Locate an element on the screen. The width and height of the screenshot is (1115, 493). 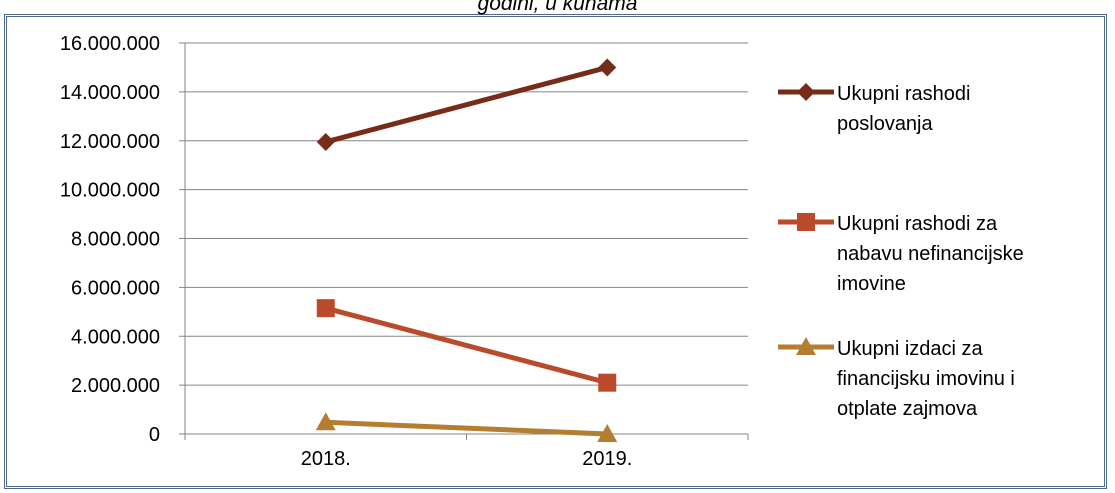
legend-label: Ukupni rashodi za is located at coordinates (917, 224).